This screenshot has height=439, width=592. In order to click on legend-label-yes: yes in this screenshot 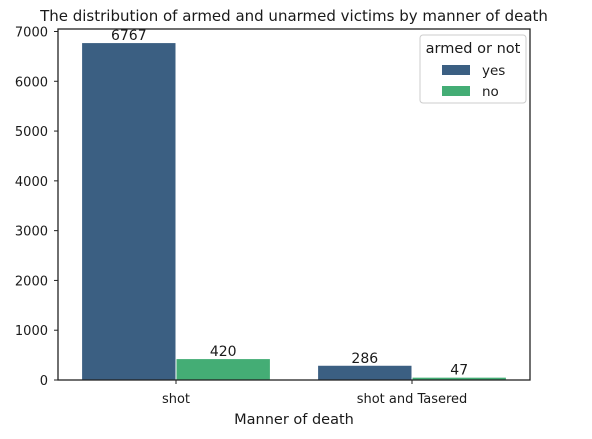, I will do `click(493, 71)`.